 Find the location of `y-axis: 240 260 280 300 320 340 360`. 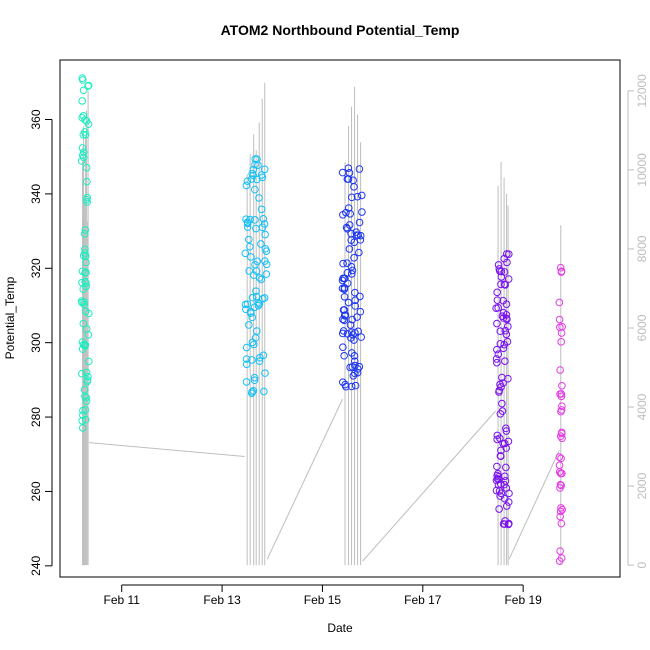

y-axis: 240 260 280 300 320 340 360 is located at coordinates (41, 342).